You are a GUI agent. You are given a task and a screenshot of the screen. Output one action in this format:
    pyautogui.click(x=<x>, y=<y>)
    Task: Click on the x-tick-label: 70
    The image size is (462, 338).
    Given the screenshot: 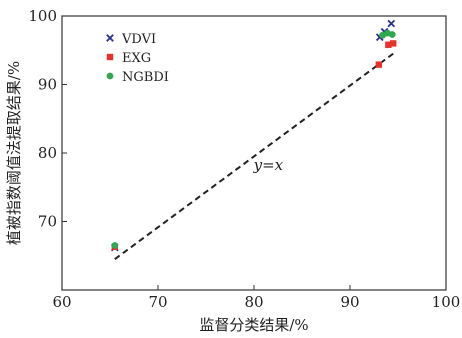 What is the action you would take?
    pyautogui.click(x=157, y=302)
    